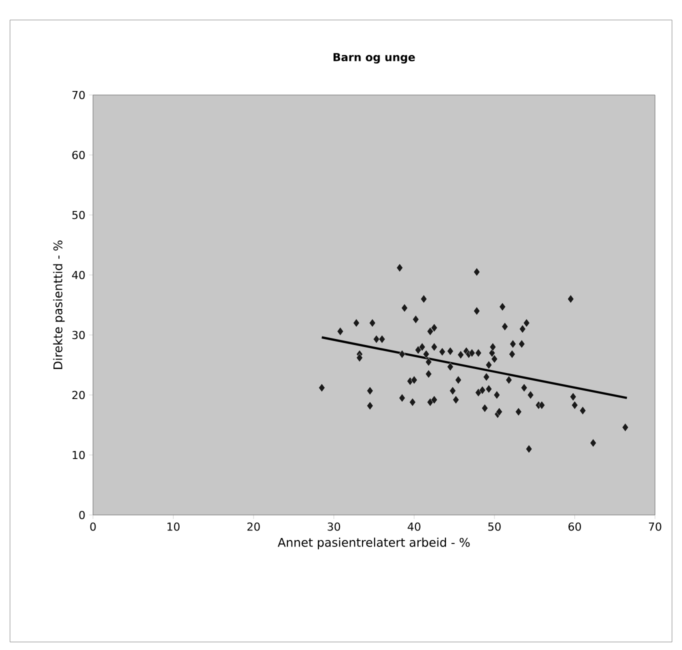  What do you see at coordinates (78, 95) in the screenshot?
I see `y-tick-label: 70` at bounding box center [78, 95].